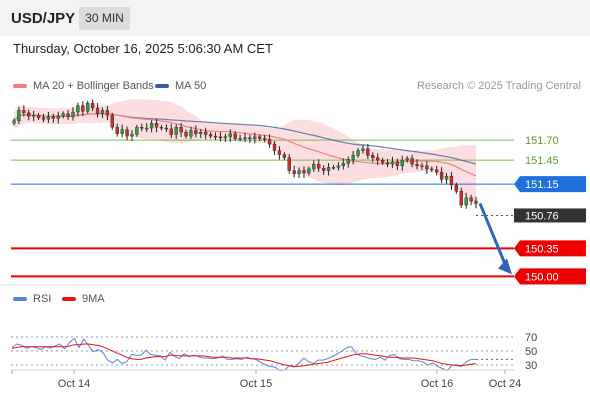 Image resolution: width=590 pixels, height=400 pixels. Describe the element at coordinates (180, 86) in the screenshot. I see `legend-ma50: MA 50` at that location.